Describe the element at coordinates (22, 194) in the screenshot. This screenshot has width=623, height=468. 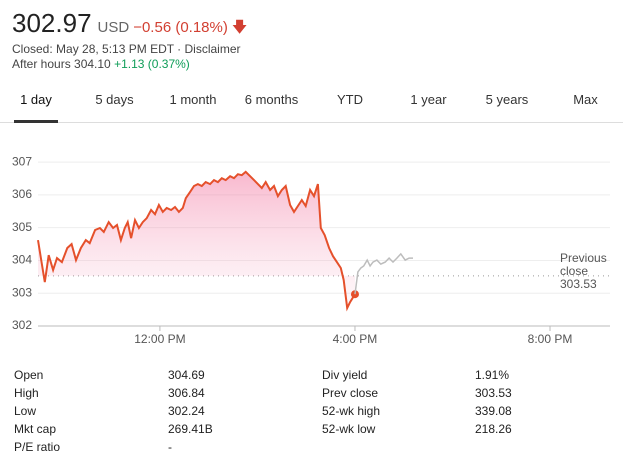
I see `y-tick-label: 306` at that location.